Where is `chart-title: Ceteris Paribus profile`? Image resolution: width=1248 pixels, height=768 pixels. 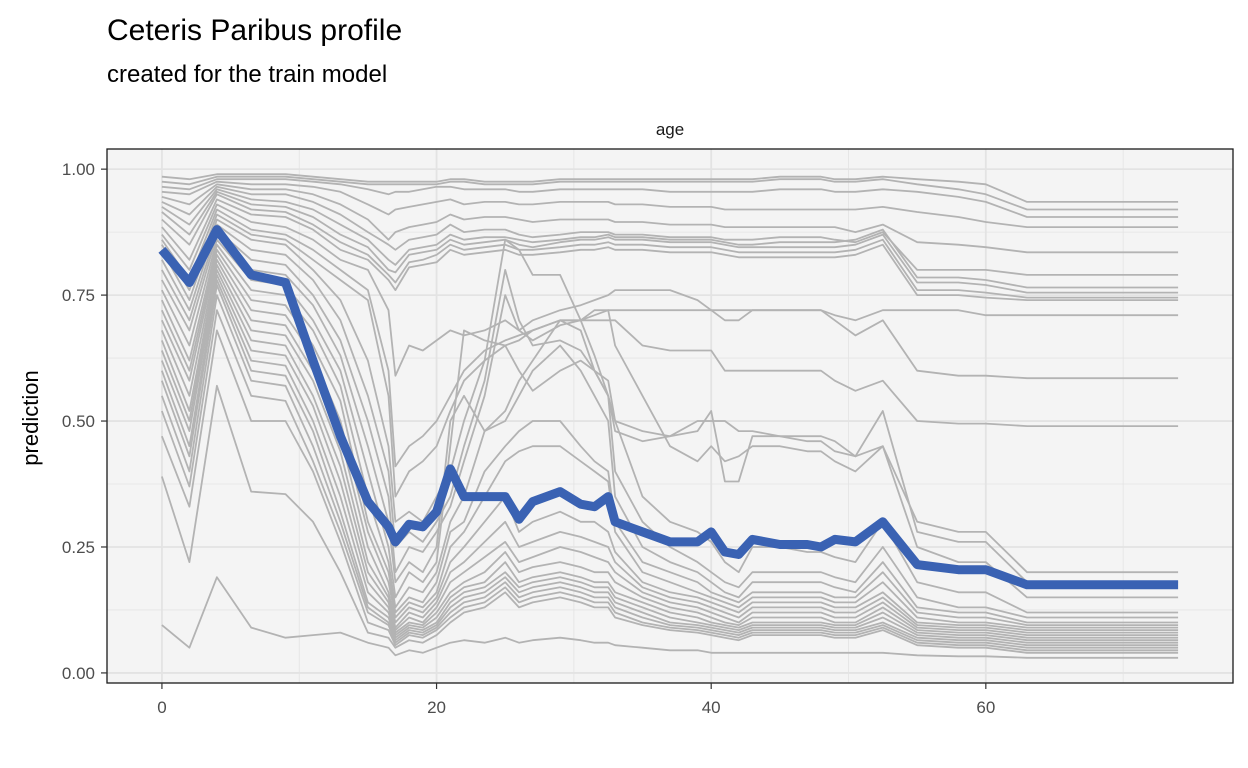 chart-title: Ceteris Paribus profile is located at coordinates (254, 30).